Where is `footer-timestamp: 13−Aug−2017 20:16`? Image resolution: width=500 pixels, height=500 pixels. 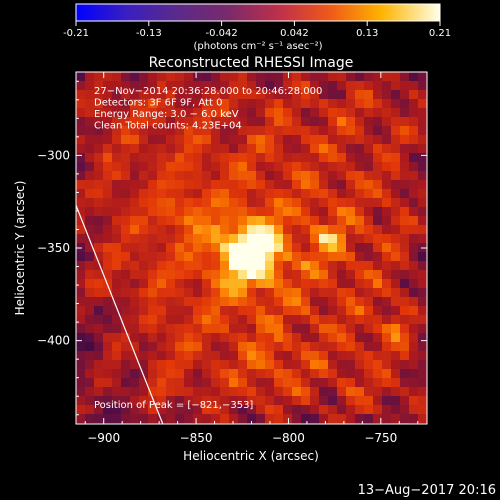 footer-timestamp: 13−Aug−2017 20:16 is located at coordinates (427, 490).